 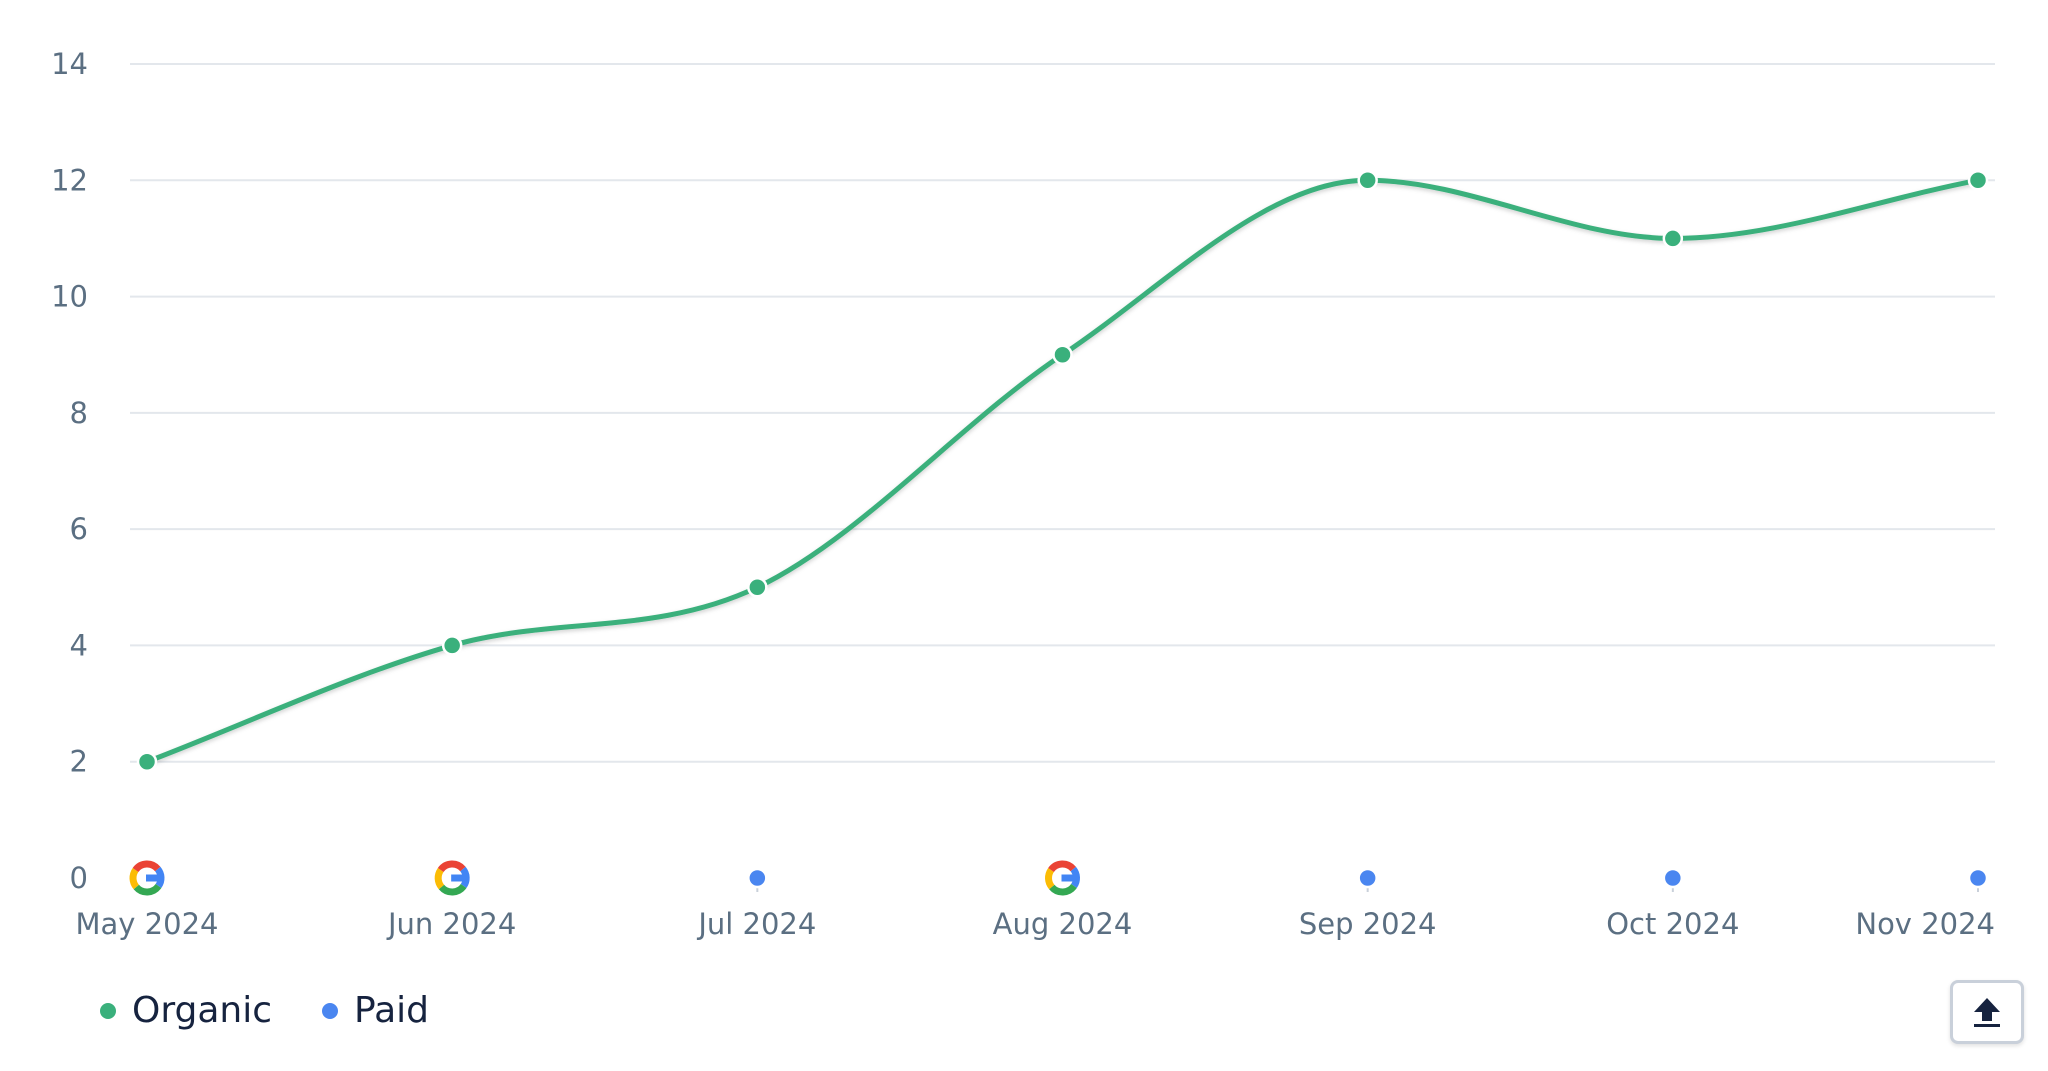 I want to click on x-tick-label: Jul 2024, so click(x=756, y=924).